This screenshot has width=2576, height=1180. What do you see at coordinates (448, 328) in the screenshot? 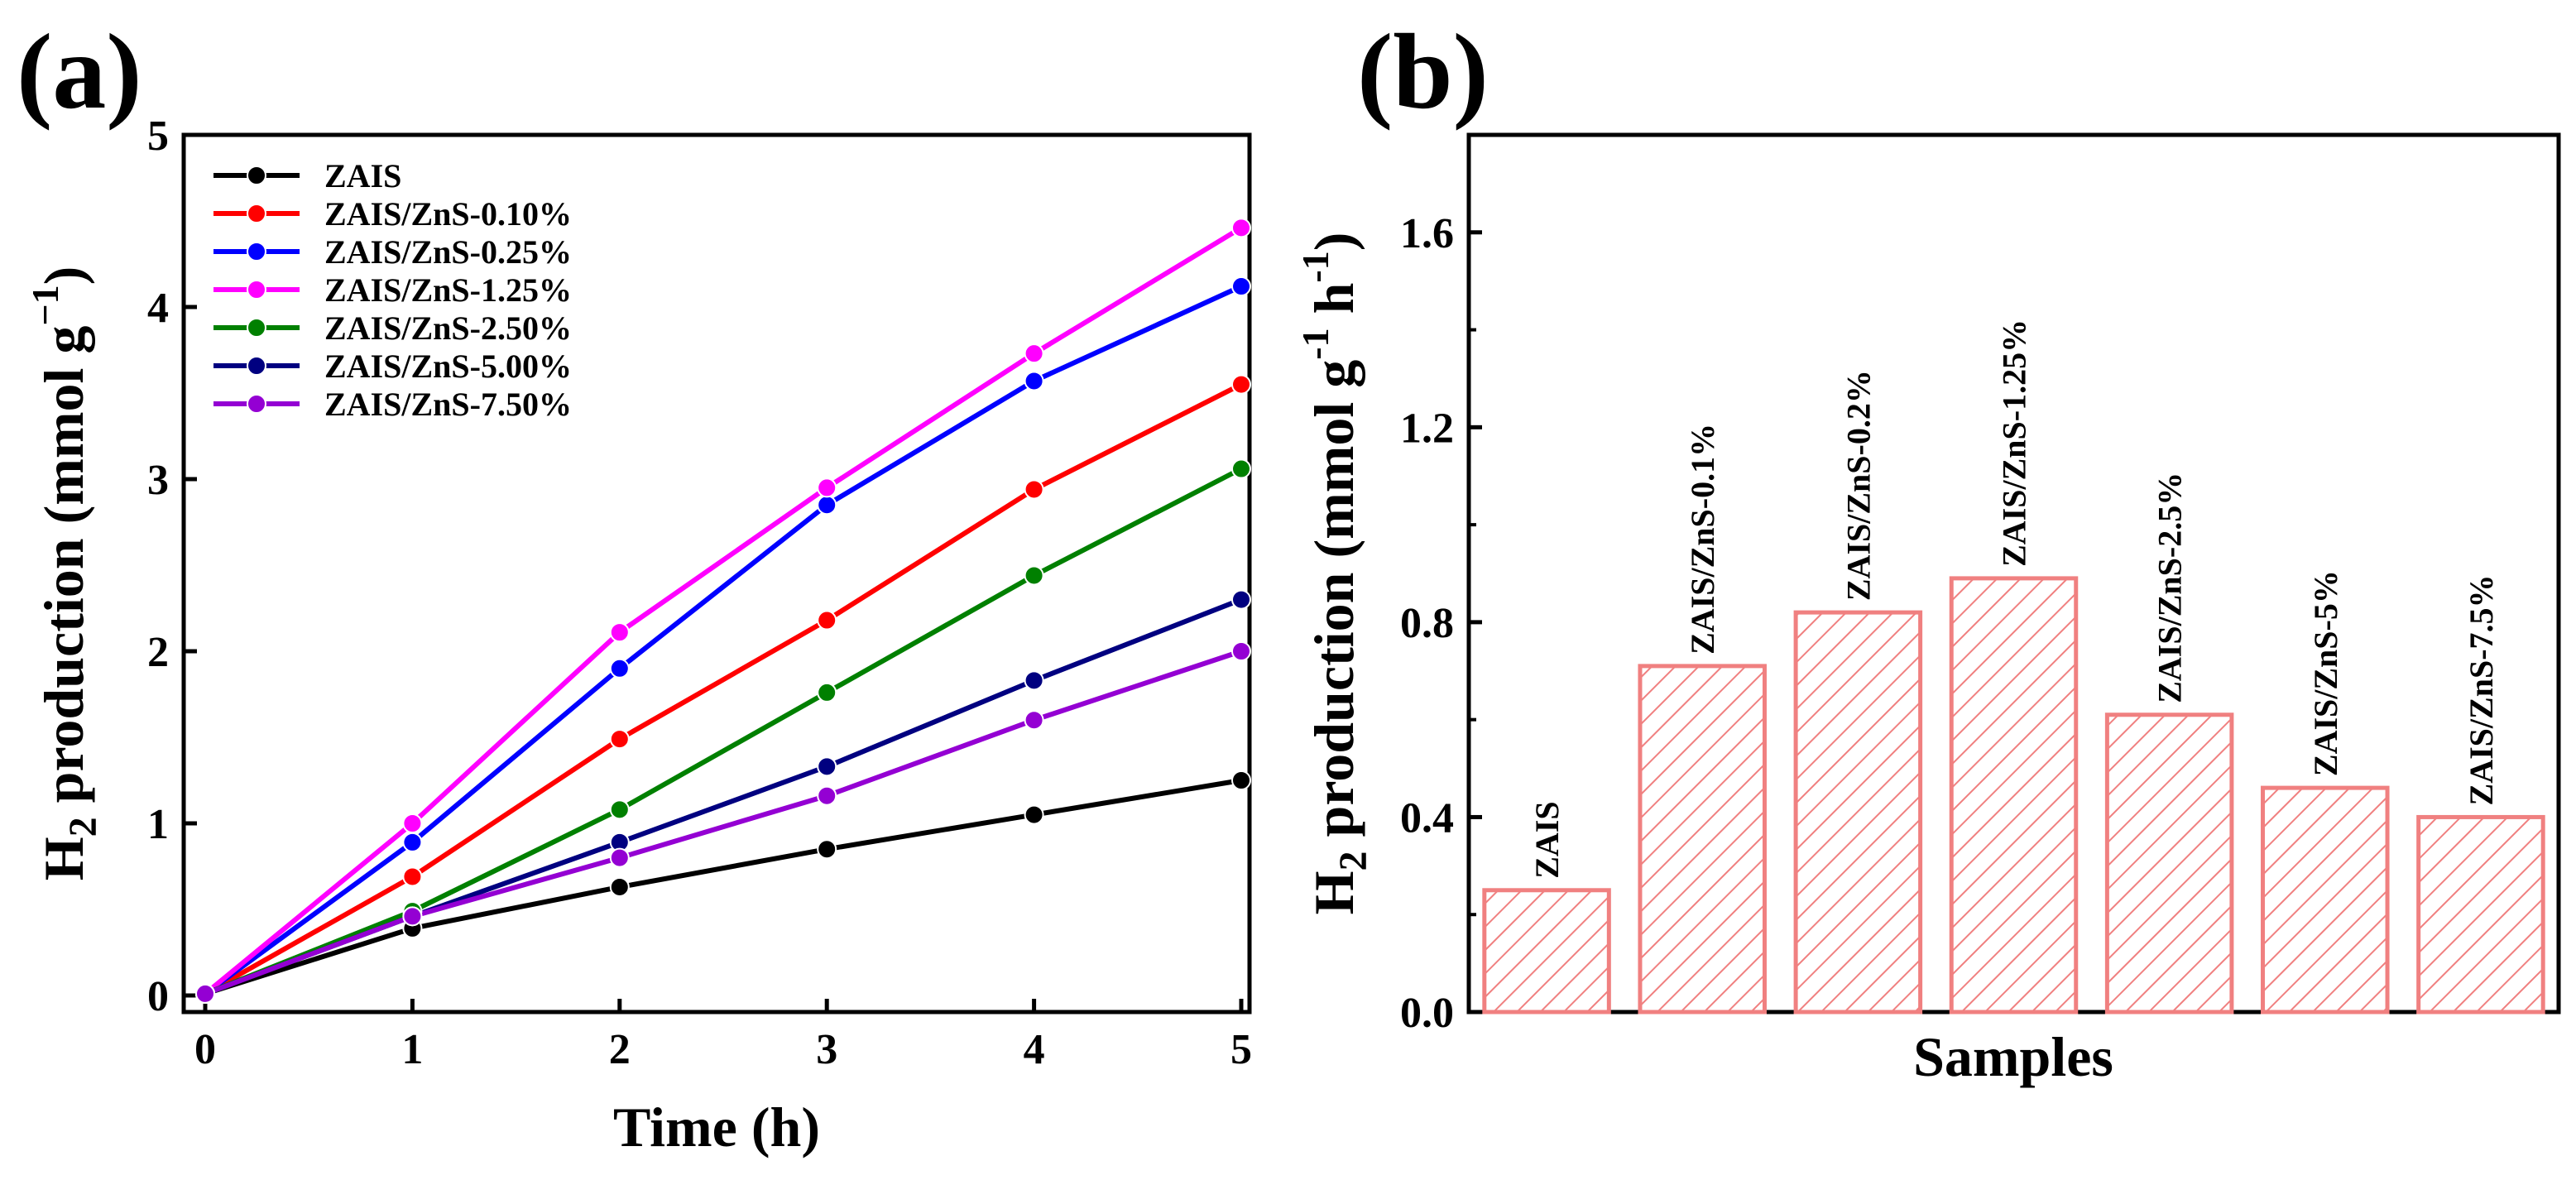
I see `legend-label: ZAIS/ZnS-2.50%` at bounding box center [448, 328].